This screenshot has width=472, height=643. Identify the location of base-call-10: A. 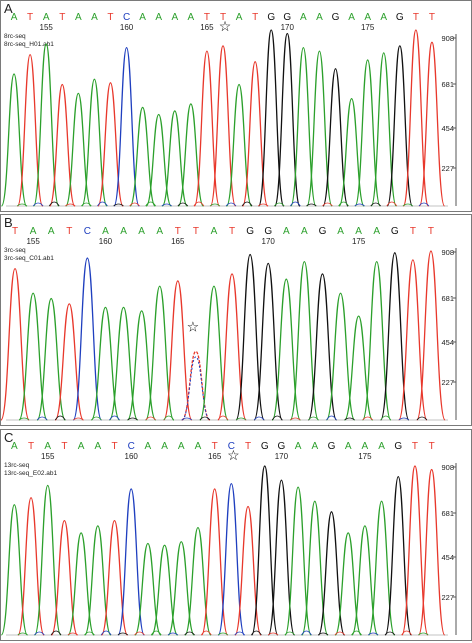
(181, 446).